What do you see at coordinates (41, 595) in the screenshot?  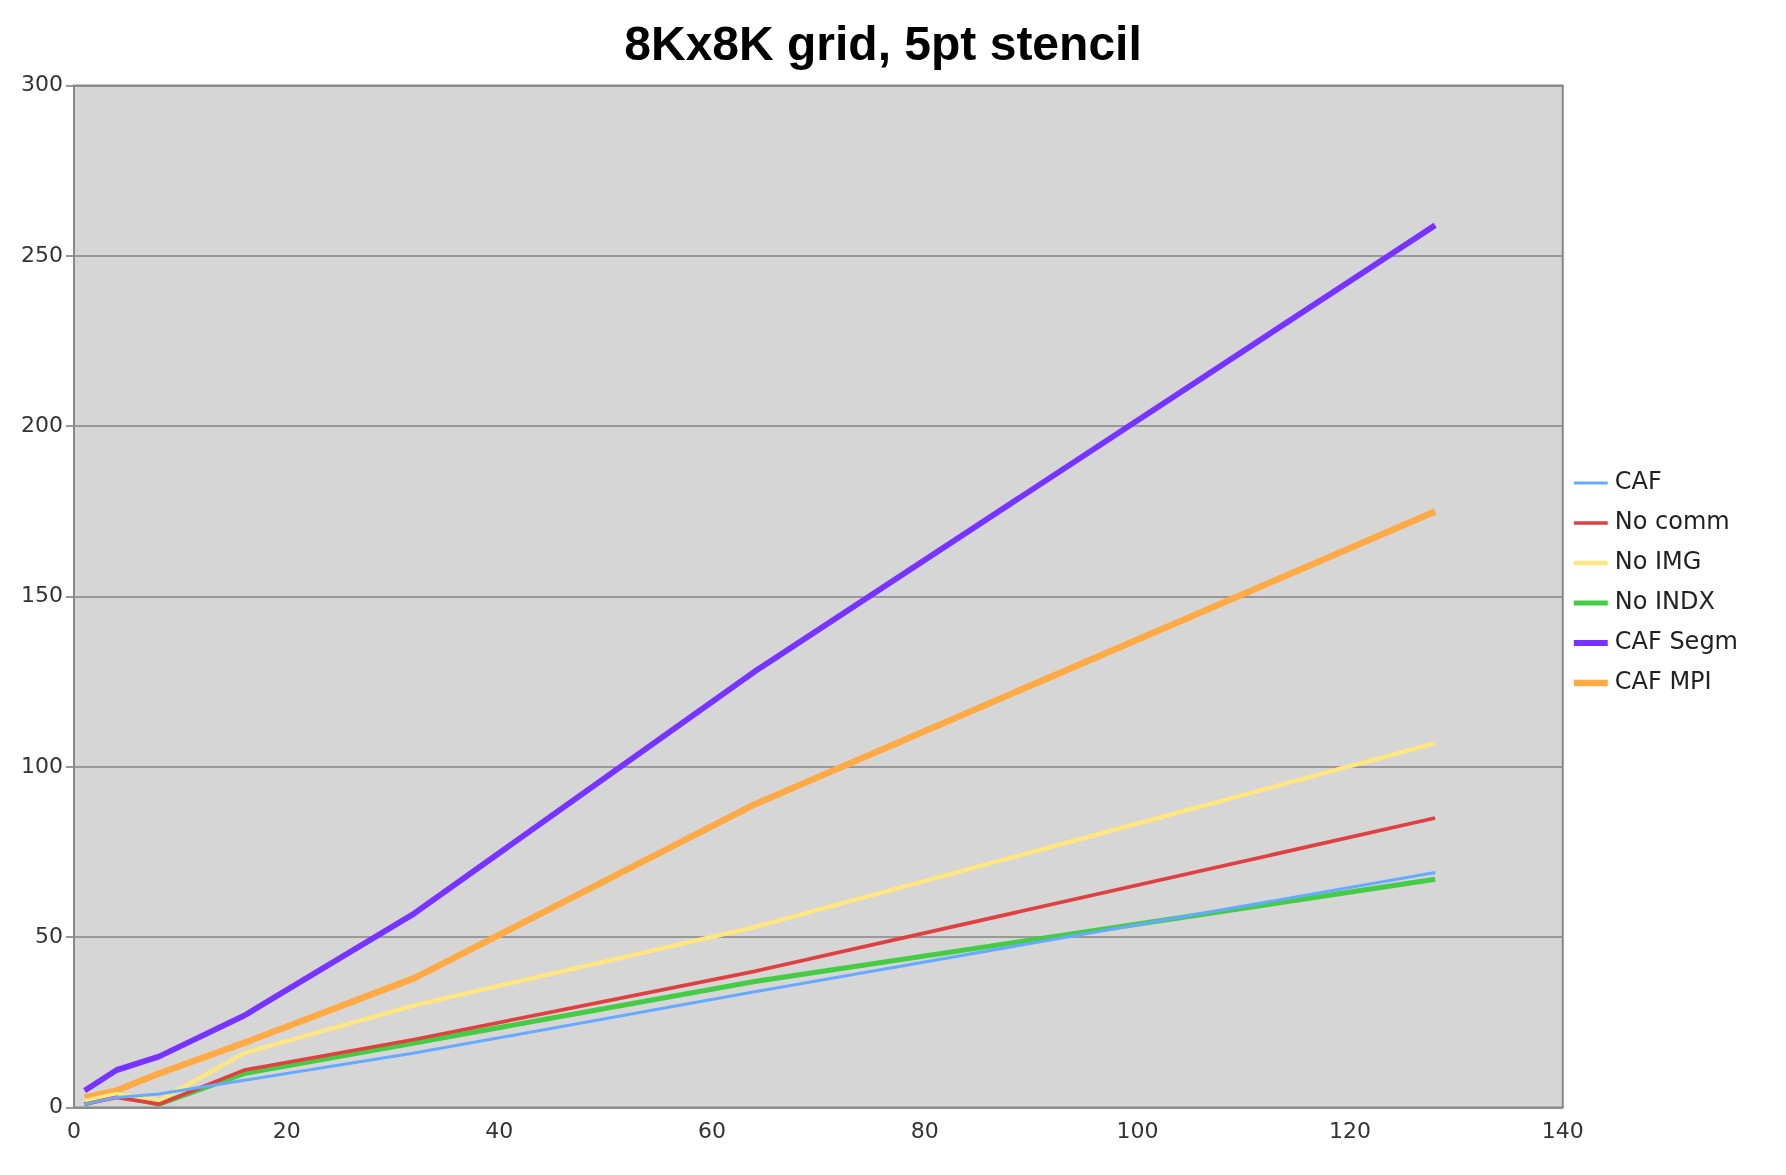 I see `y-tick-label: 150` at bounding box center [41, 595].